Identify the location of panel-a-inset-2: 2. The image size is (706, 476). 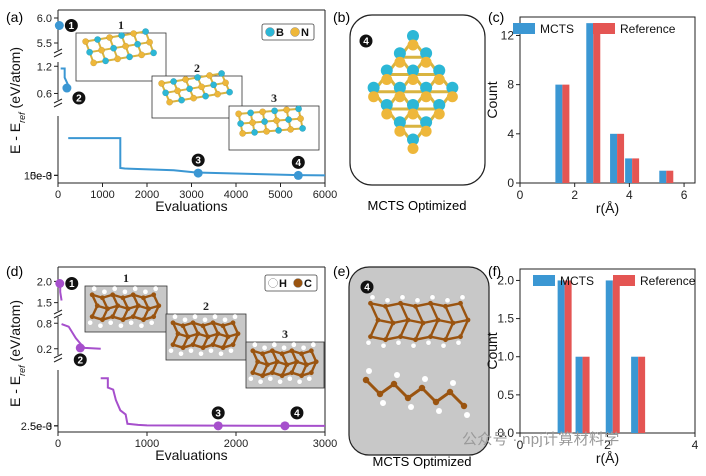
(197, 90).